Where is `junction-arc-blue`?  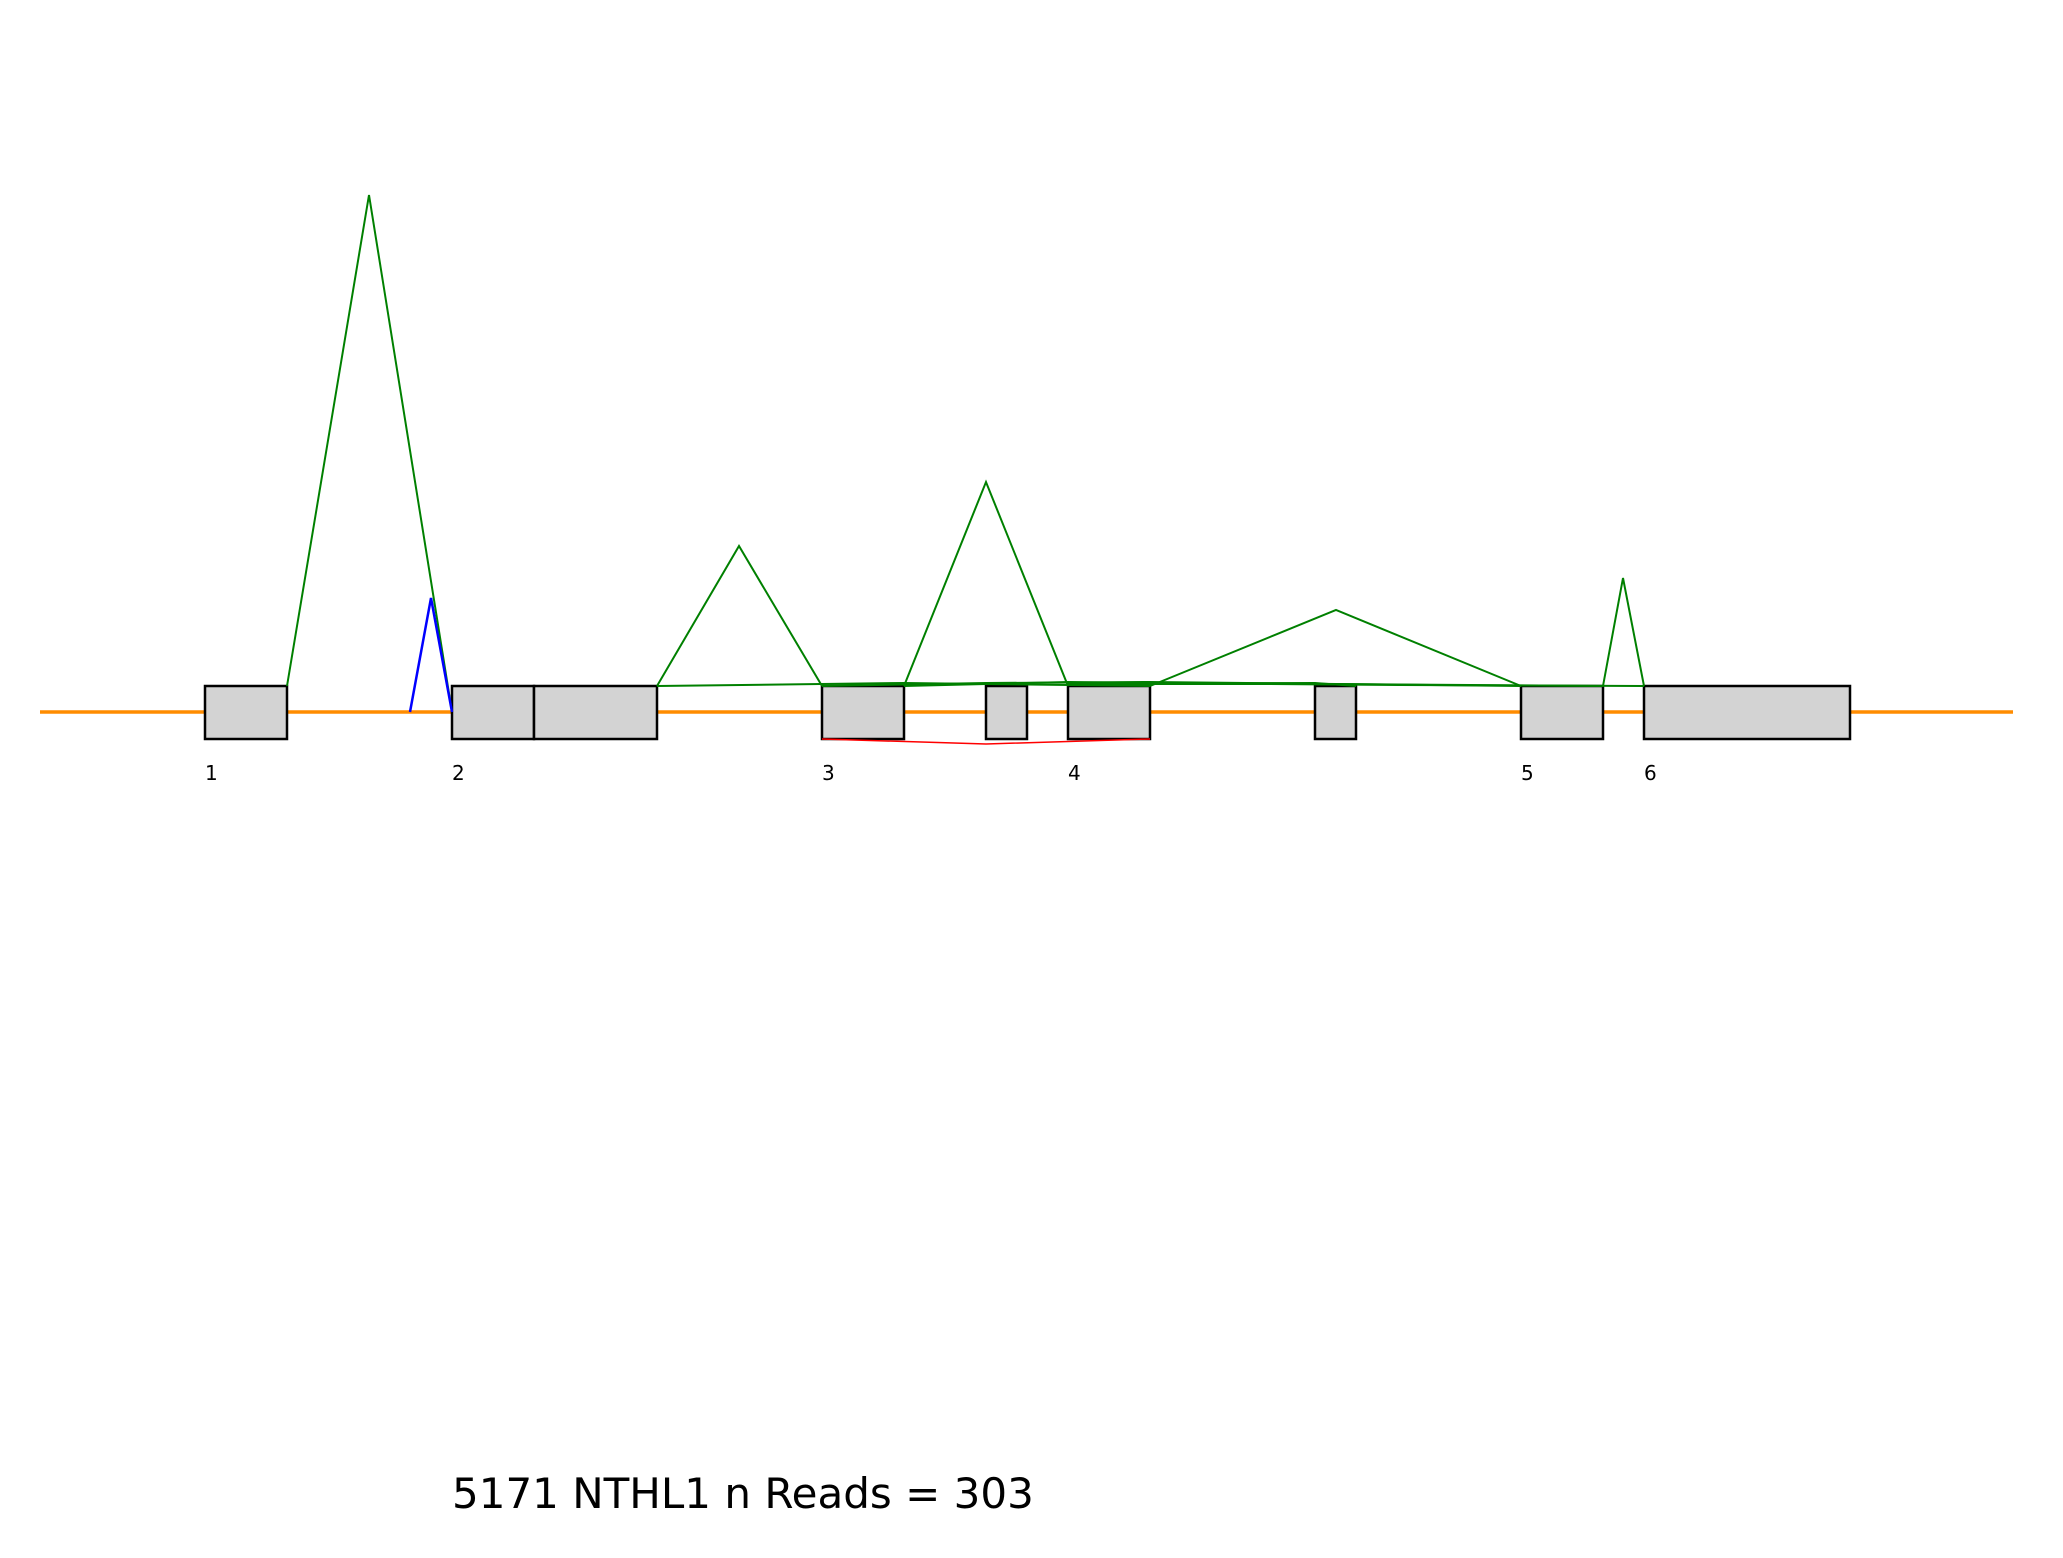
junction-arc-blue is located at coordinates (431, 655).